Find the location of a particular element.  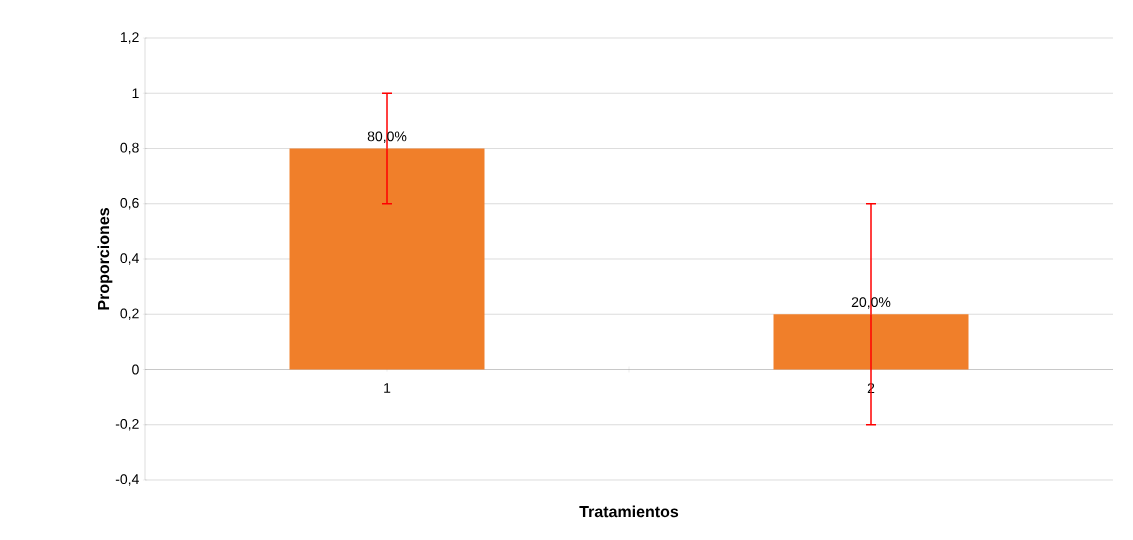

y-tick-label: -0,2 is located at coordinates (127, 424).